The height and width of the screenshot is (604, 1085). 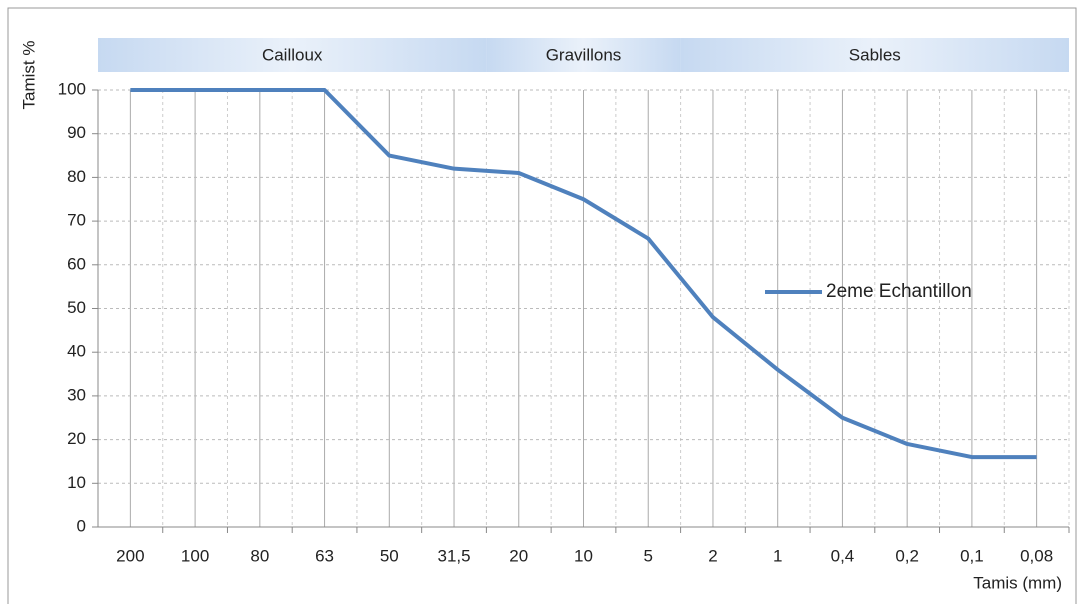 What do you see at coordinates (518, 555) in the screenshot?
I see `x-tick-label: 20` at bounding box center [518, 555].